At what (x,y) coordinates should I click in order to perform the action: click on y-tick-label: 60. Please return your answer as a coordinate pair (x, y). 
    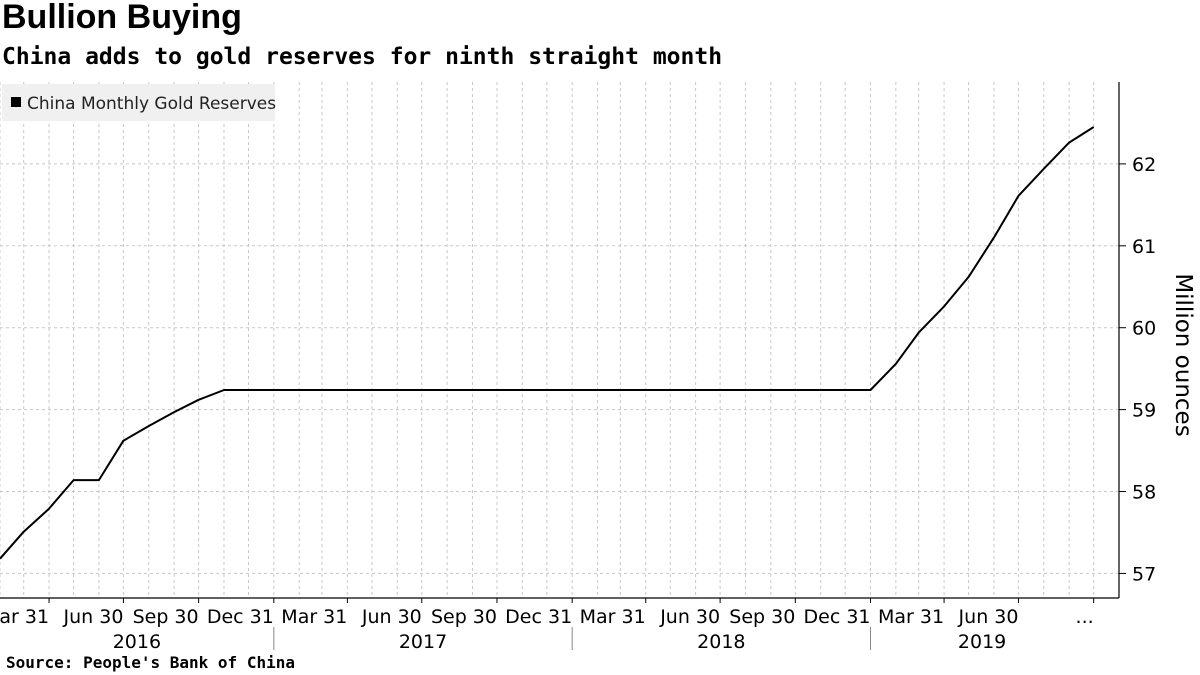
    Looking at the image, I should click on (1144, 329).